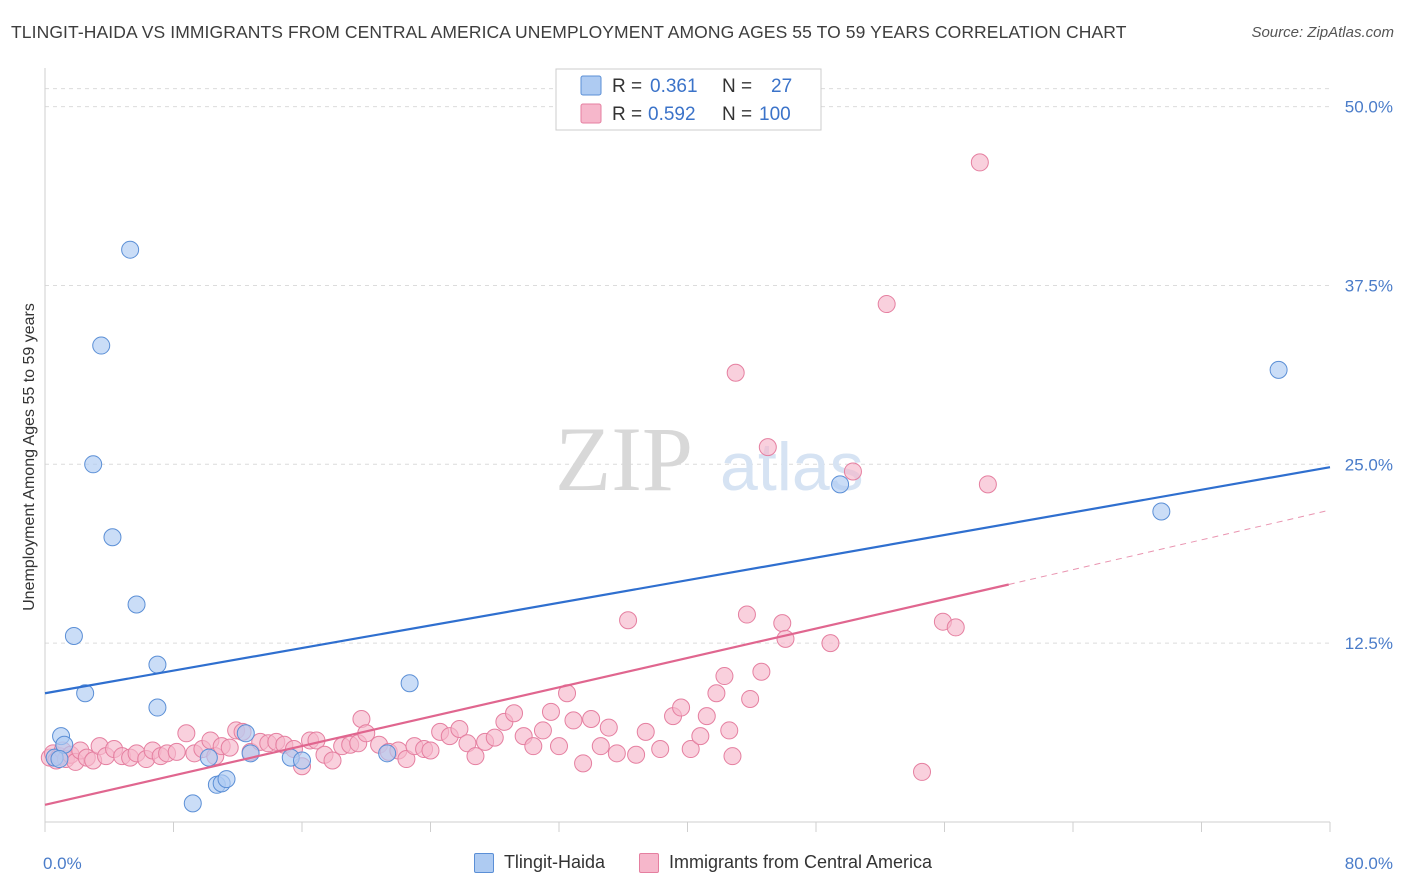 This screenshot has width=1406, height=892. Describe the element at coordinates (775, 114) in the screenshot. I see `legend-n-value-2: 100` at that location.